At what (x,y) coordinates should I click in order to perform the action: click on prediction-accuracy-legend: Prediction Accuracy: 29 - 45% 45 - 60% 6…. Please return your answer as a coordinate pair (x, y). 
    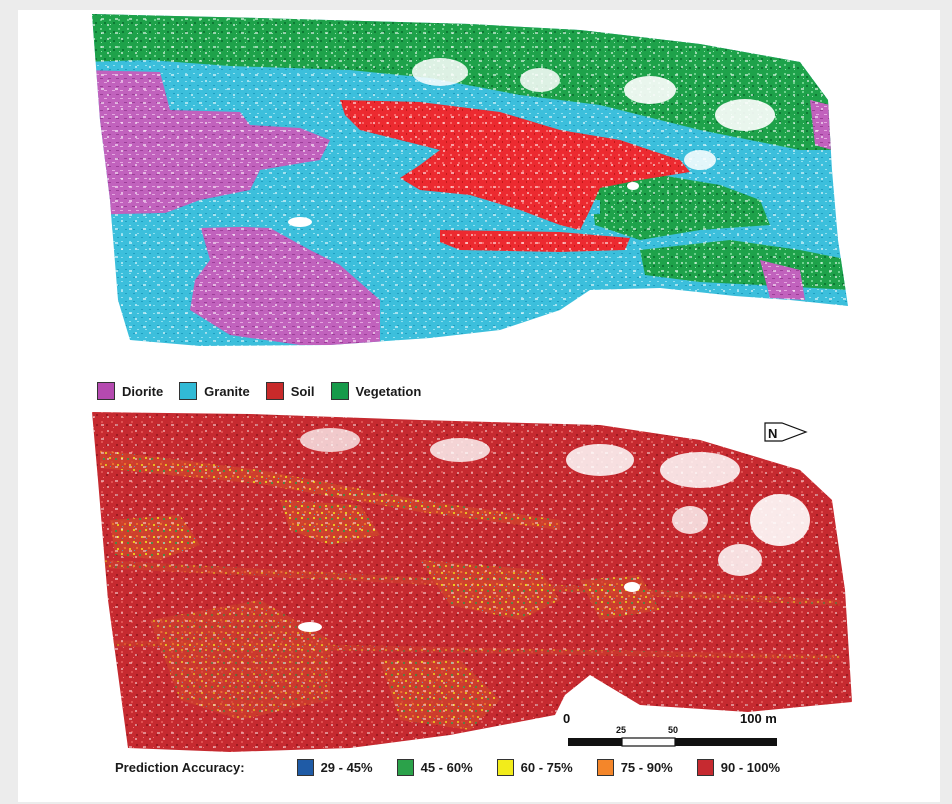
    Looking at the image, I should click on (459, 767).